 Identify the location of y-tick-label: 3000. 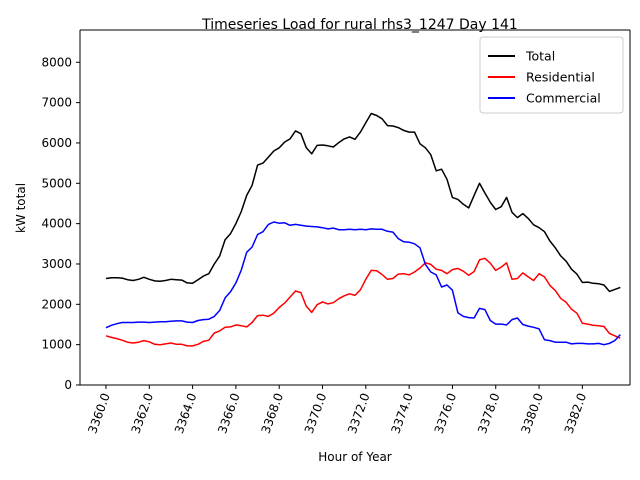
(56, 264).